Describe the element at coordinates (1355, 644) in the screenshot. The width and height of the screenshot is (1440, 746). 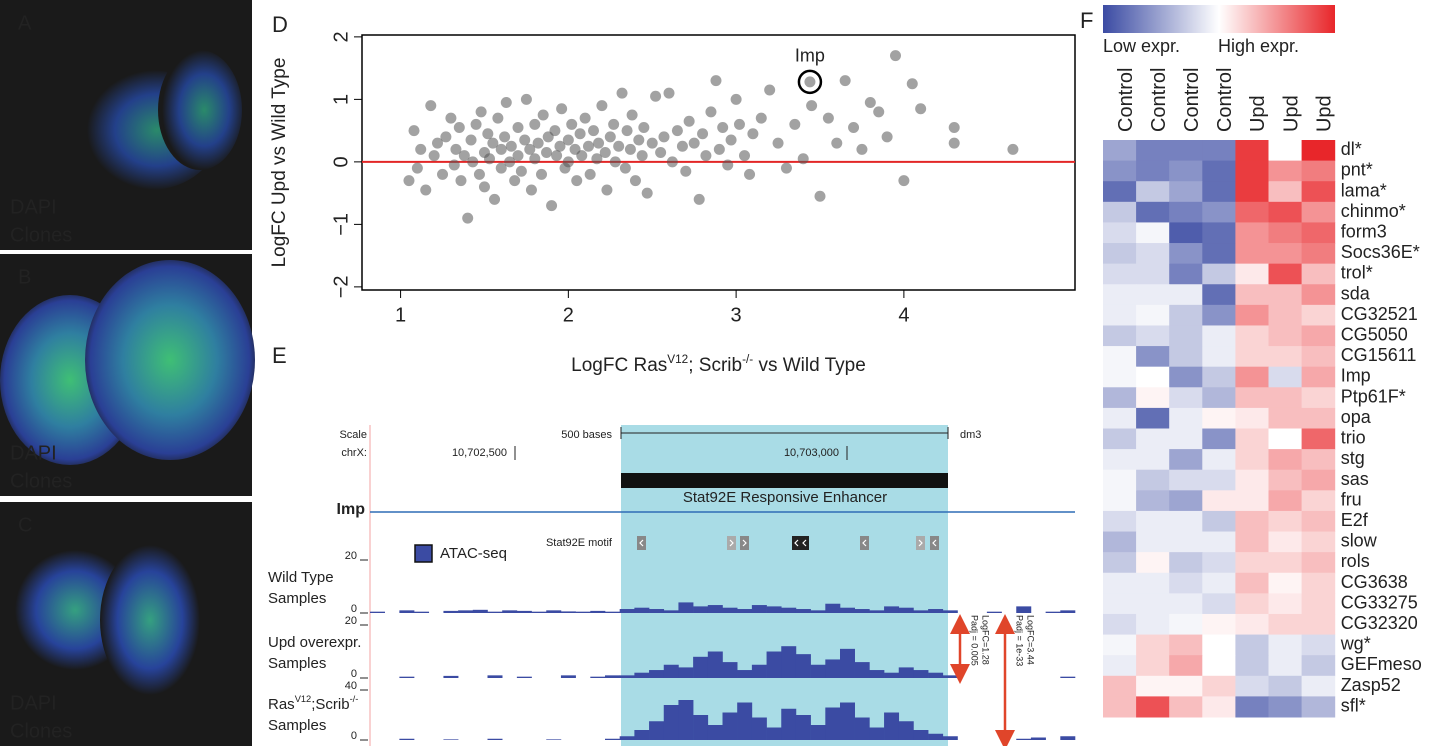
I see `row-label: wg*` at that location.